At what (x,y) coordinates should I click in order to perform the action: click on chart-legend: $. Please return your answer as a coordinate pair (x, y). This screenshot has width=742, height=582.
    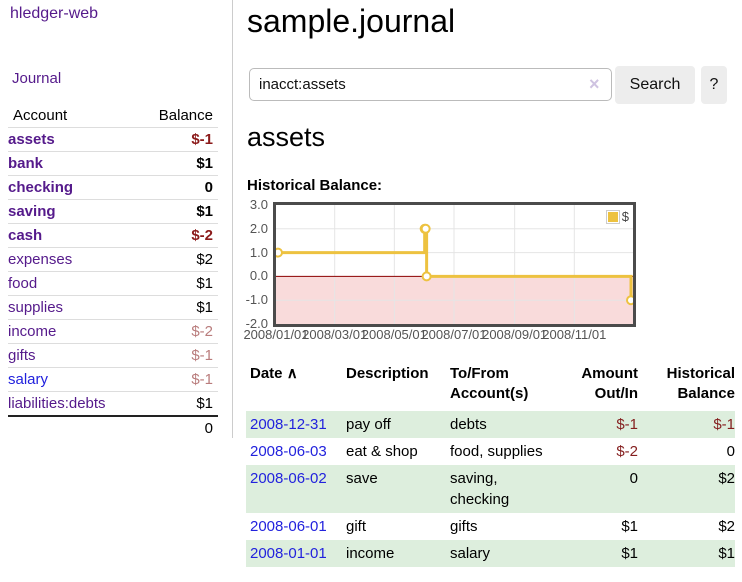
    Looking at the image, I should click on (617, 216).